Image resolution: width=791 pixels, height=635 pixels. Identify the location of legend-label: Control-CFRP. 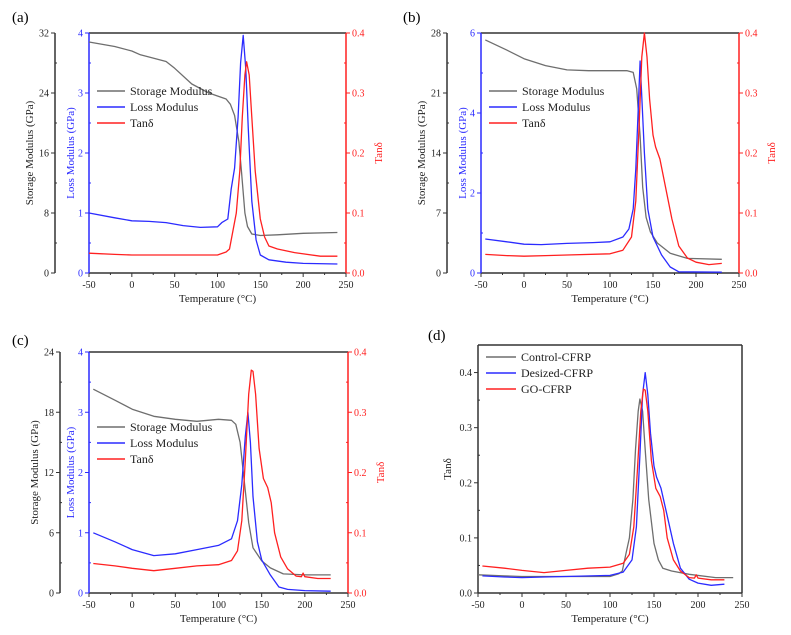
(556, 357).